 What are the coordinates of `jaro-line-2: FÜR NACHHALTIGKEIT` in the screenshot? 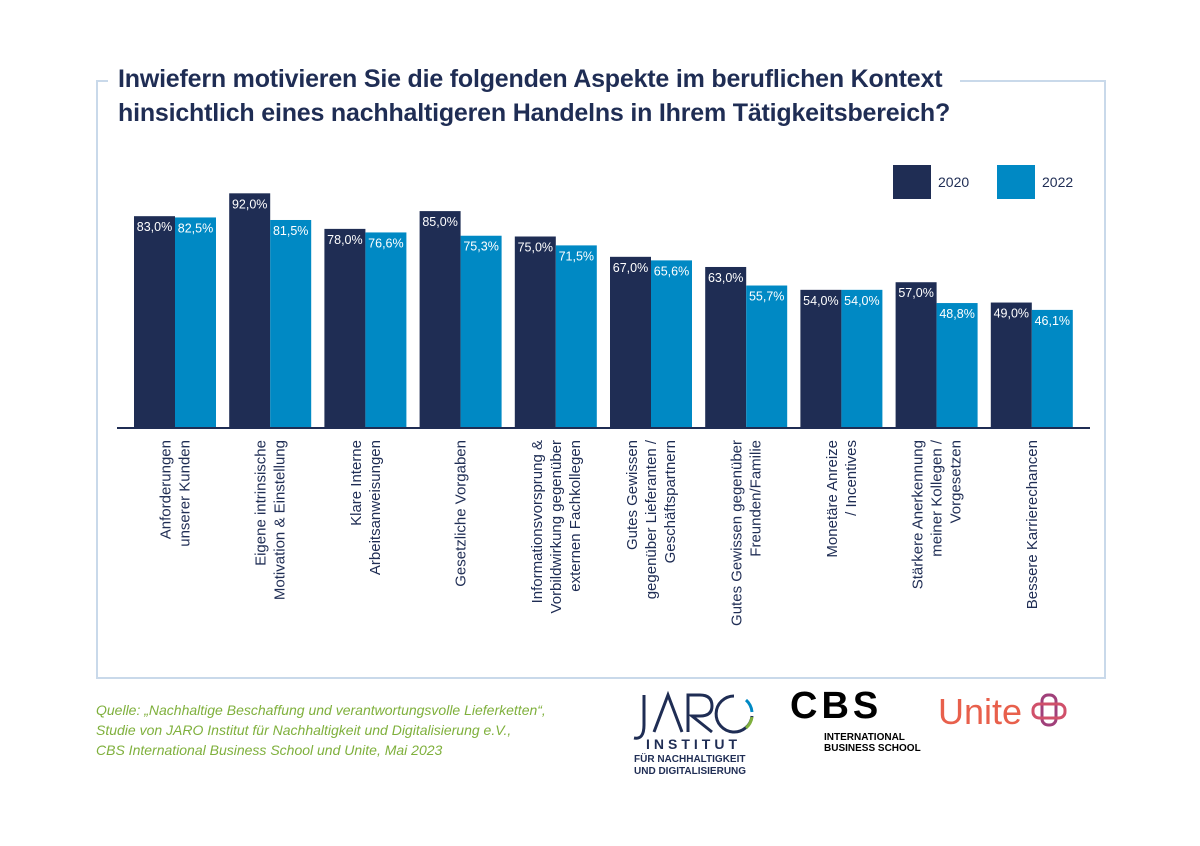 It's located at (690, 759).